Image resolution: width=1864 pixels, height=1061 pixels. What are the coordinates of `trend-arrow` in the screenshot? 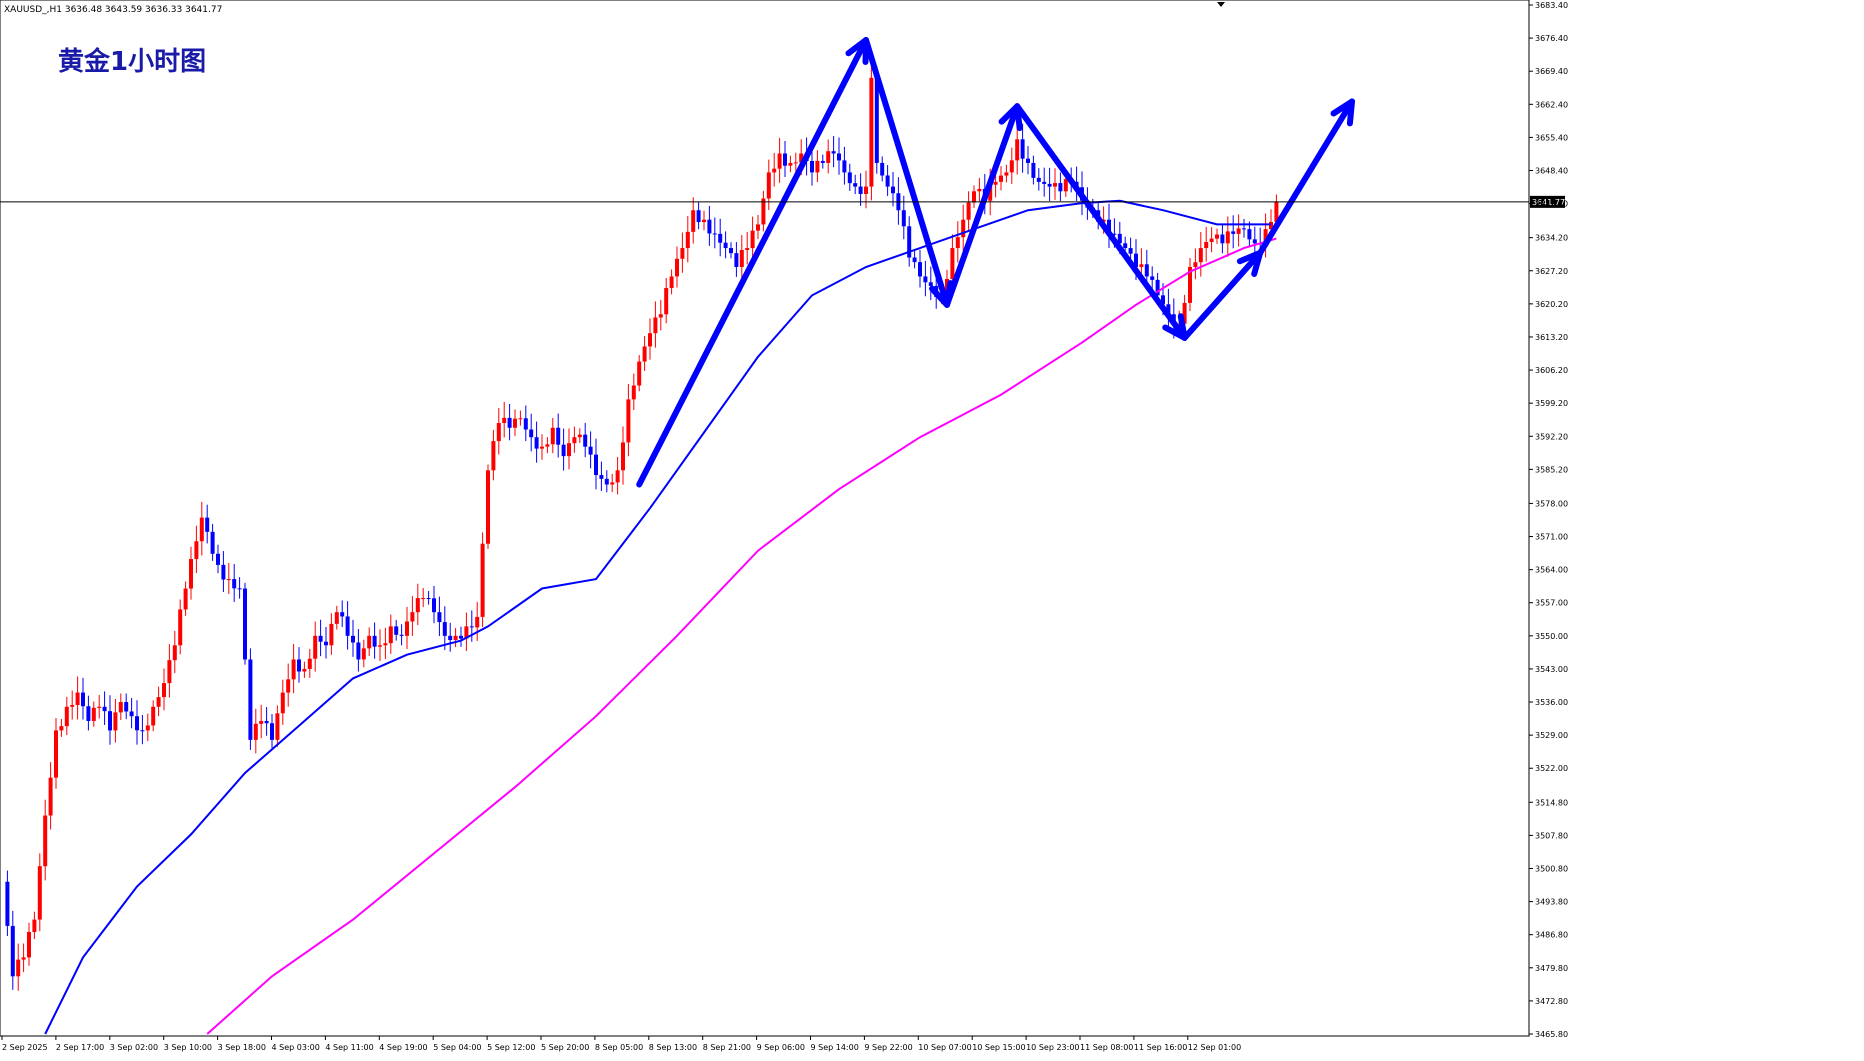 It's located at (1306, 177).